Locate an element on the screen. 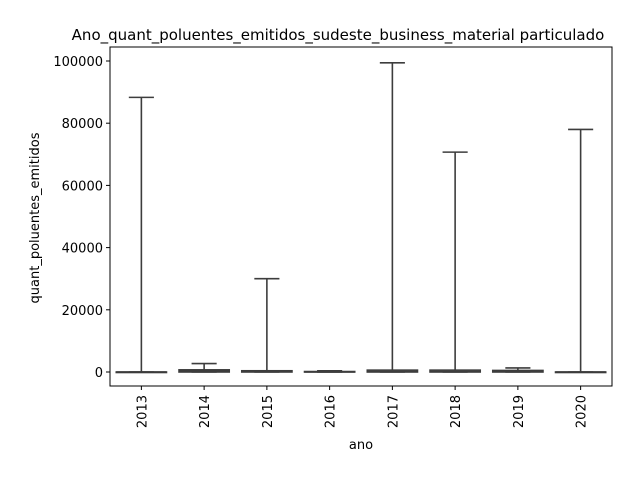  x-tick-label: 2014 is located at coordinates (205, 411).